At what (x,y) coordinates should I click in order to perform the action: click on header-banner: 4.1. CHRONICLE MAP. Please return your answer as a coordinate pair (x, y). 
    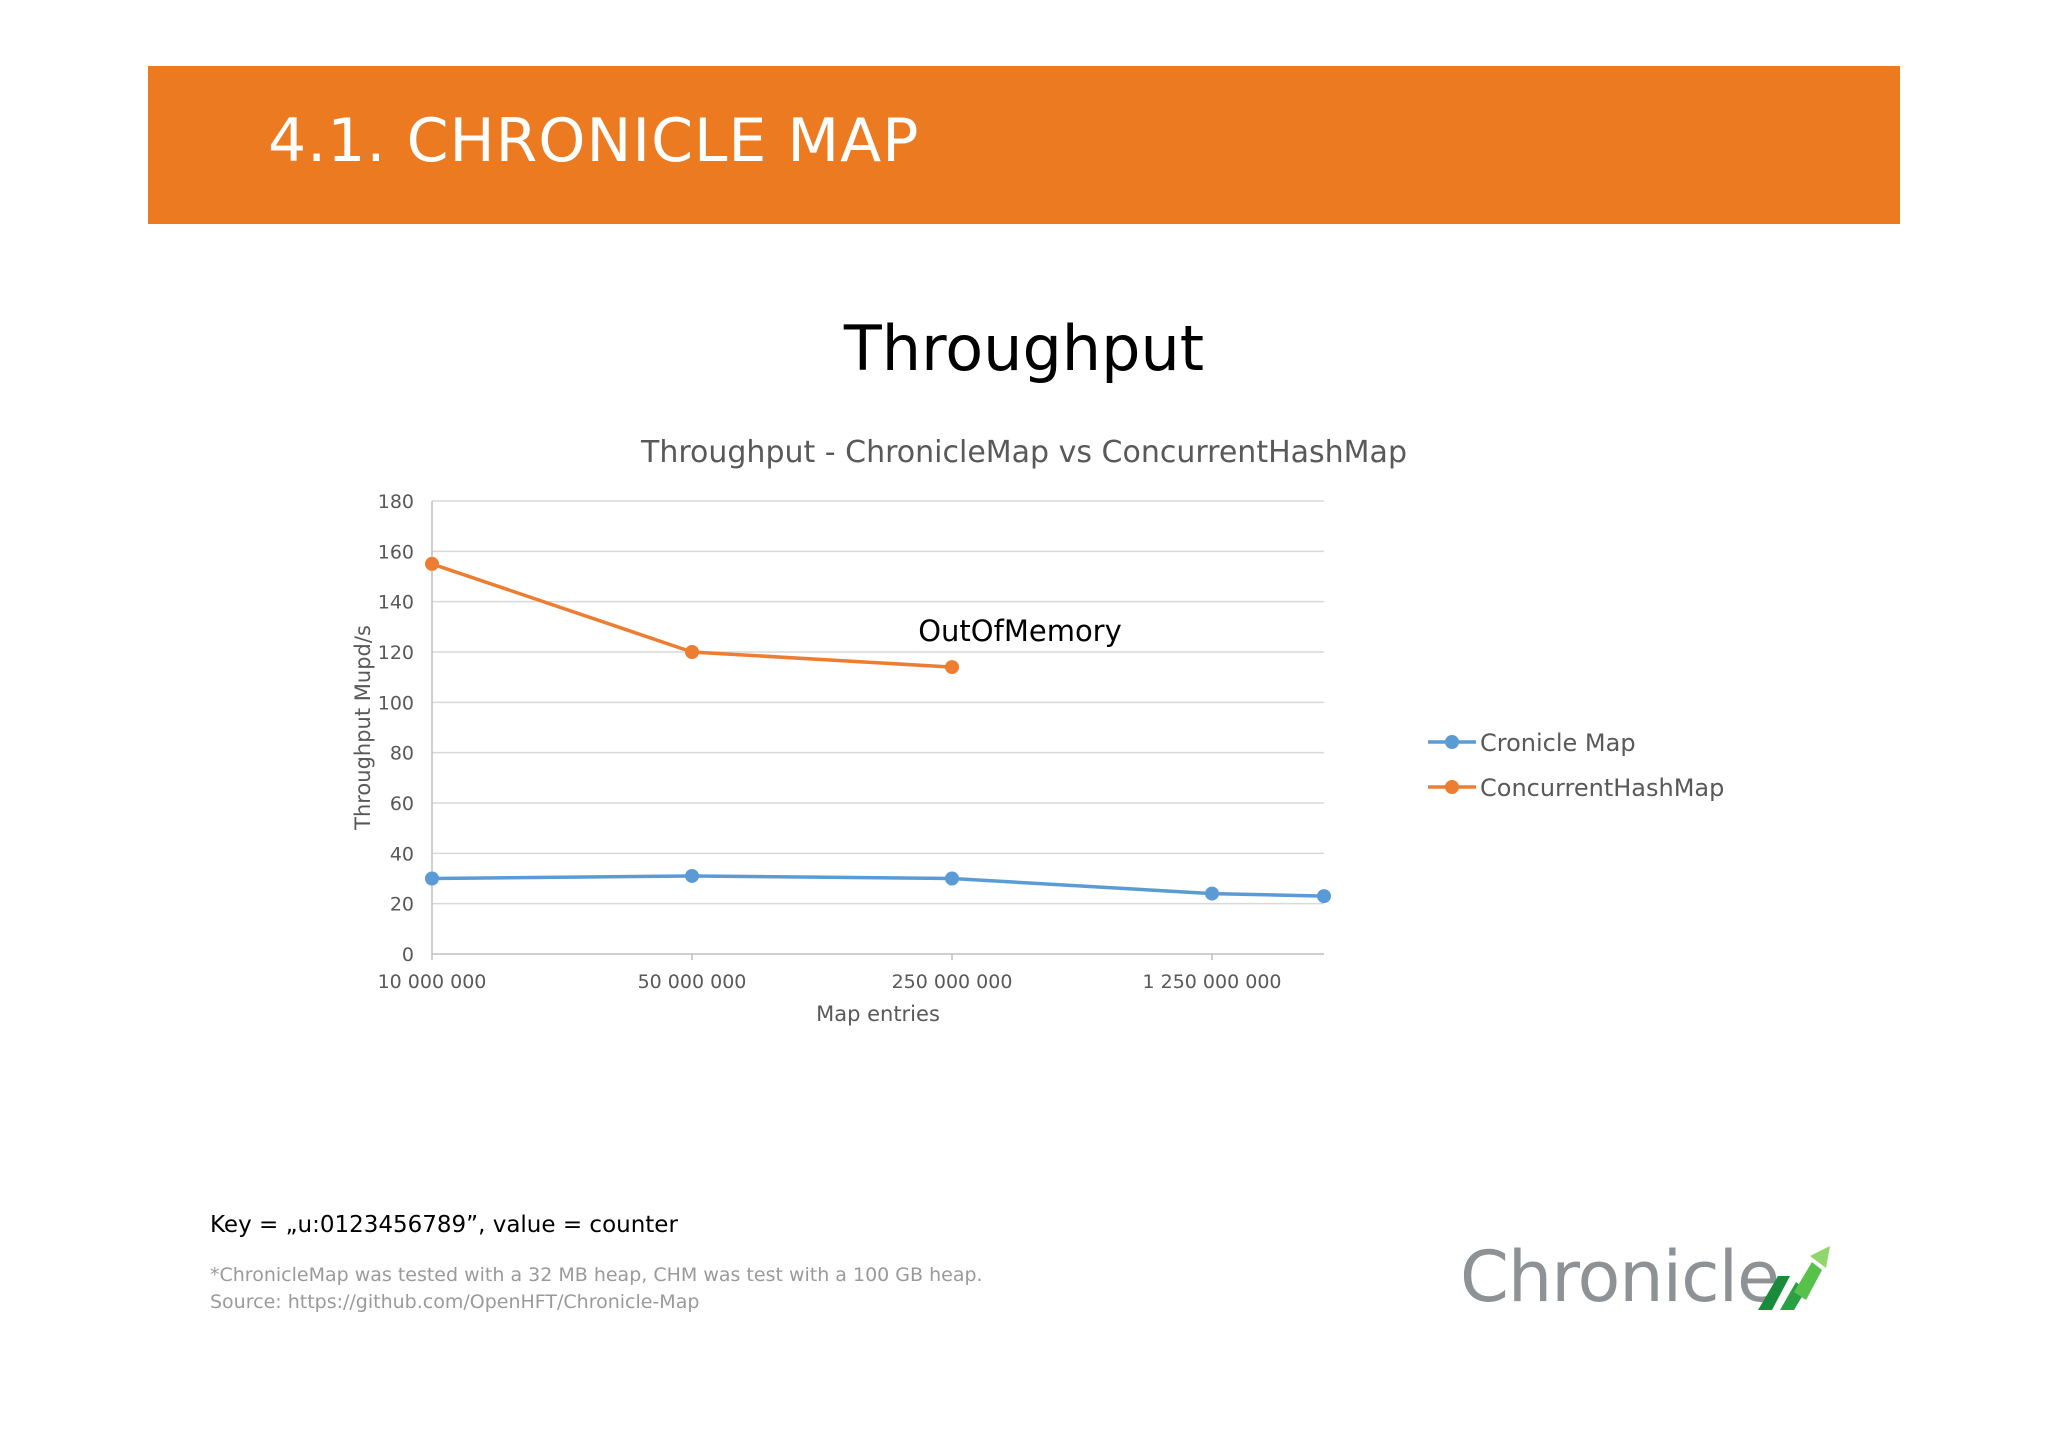
    Looking at the image, I should click on (1024, 145).